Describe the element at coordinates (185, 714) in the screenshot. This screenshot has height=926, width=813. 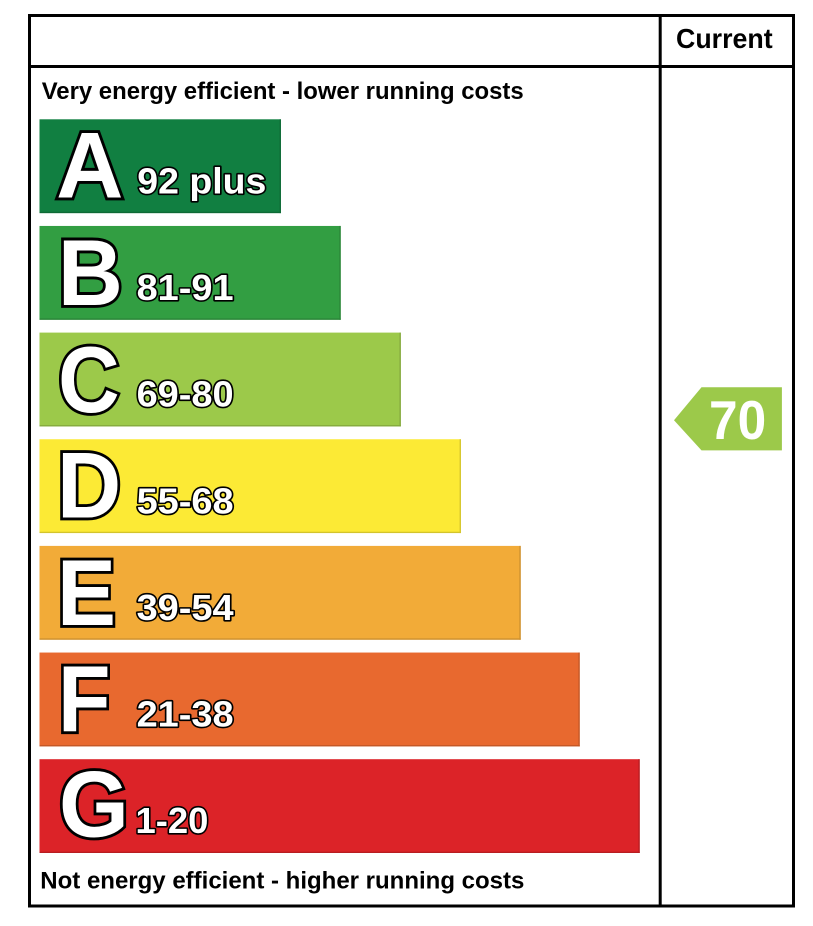
I see `svg-text: 21-38` at that location.